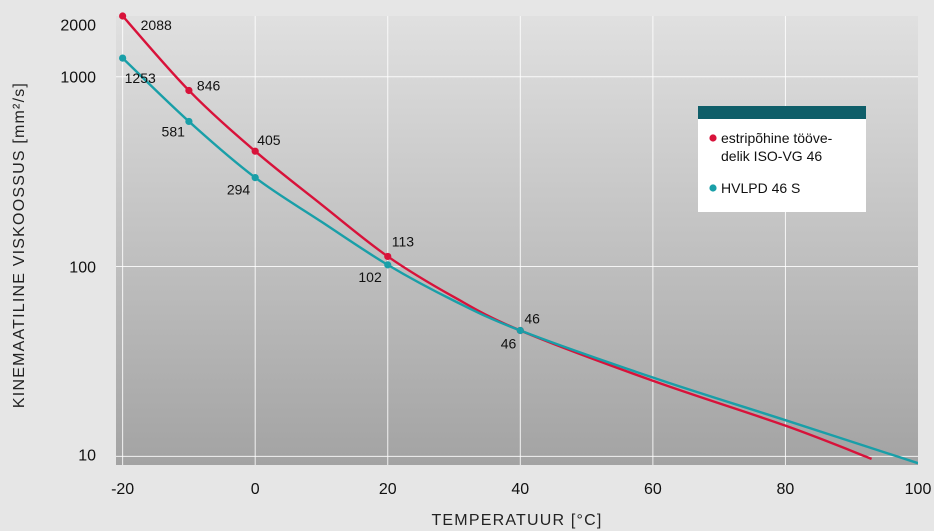 This screenshot has width=934, height=531. What do you see at coordinates (140, 78) in the screenshot?
I see `data-label: 1253` at bounding box center [140, 78].